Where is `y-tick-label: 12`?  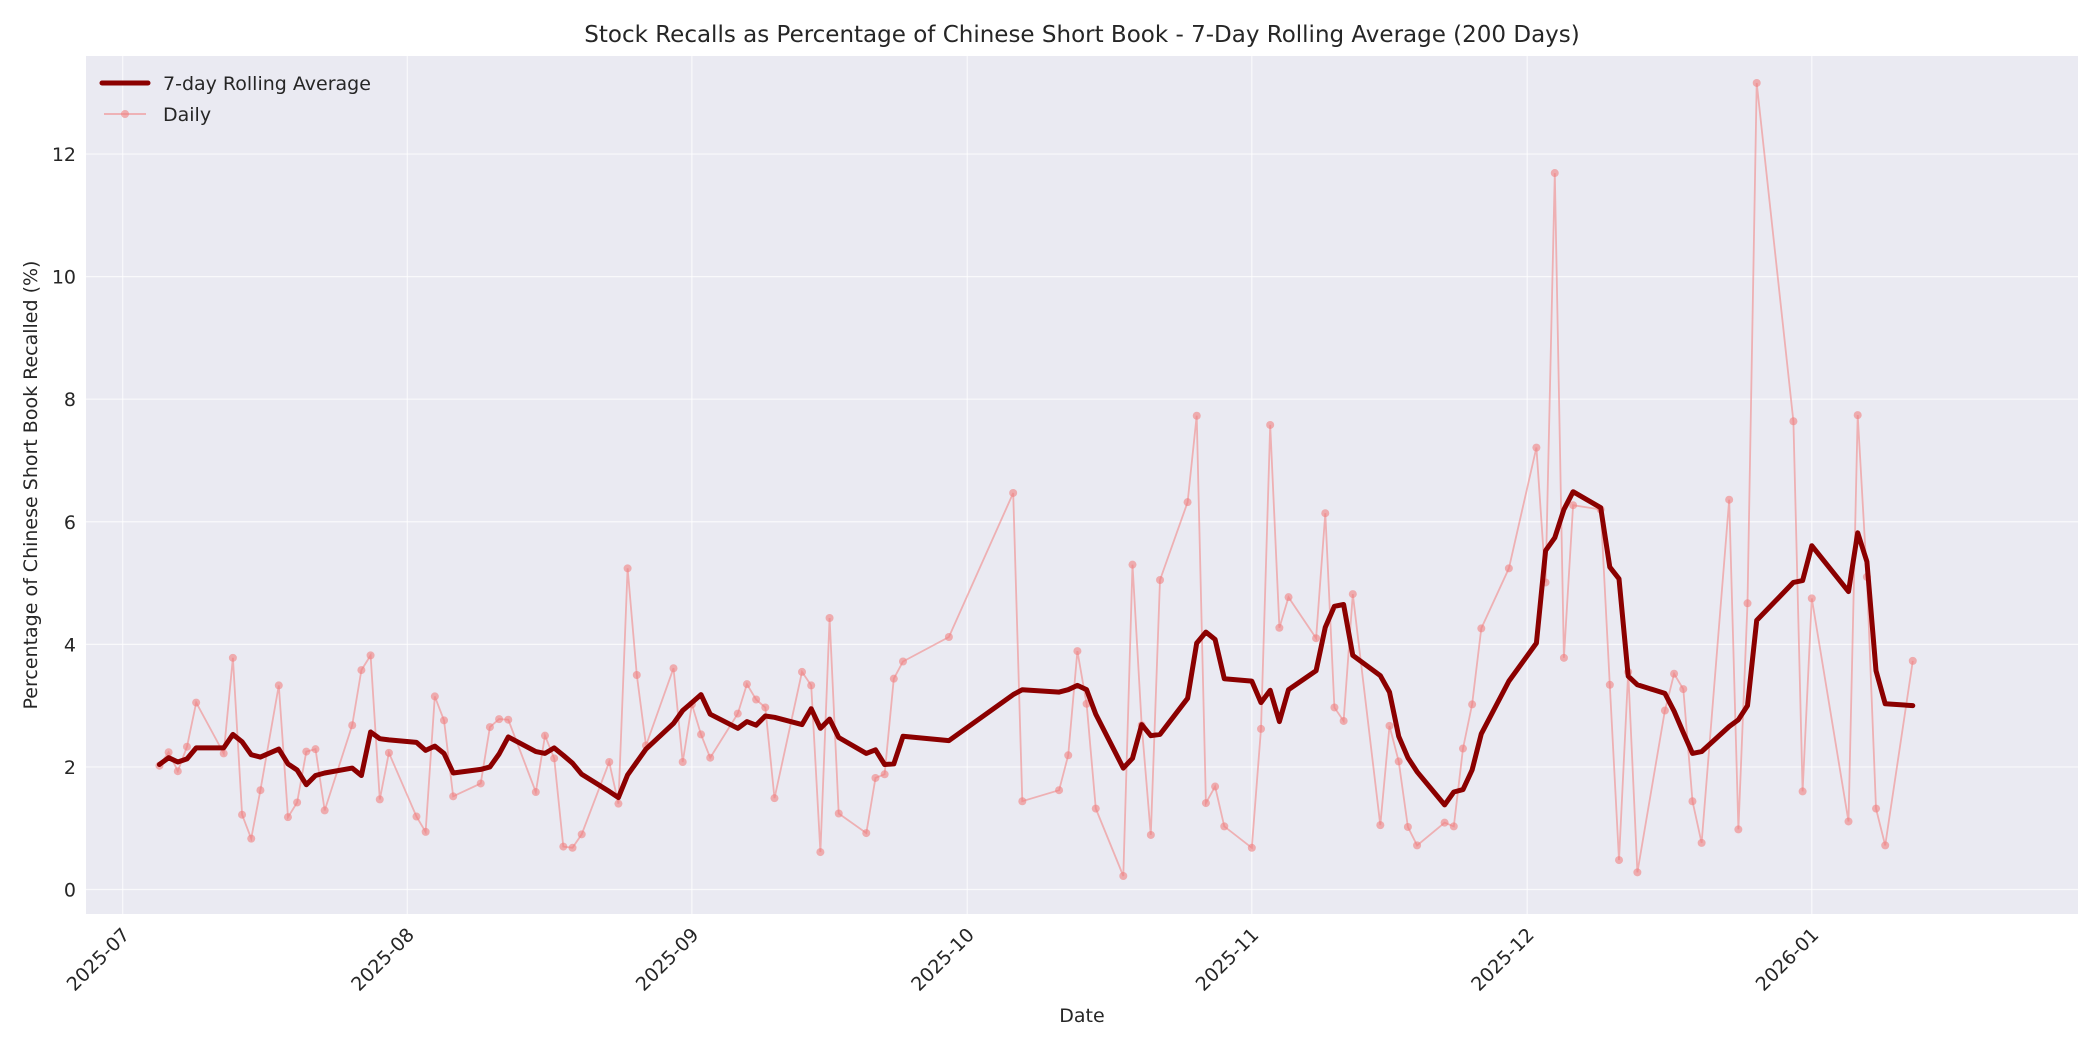
y-tick-label: 12 is located at coordinates (64, 155).